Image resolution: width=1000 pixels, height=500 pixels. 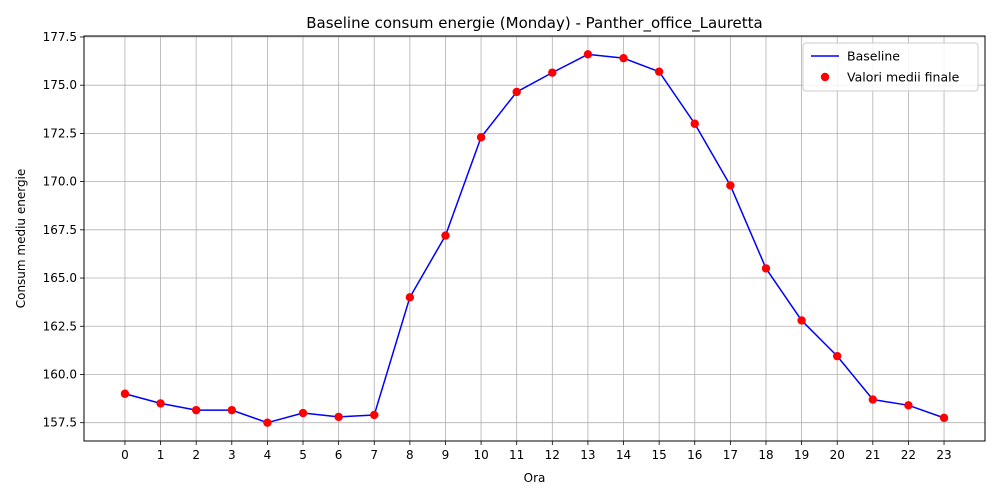 I want to click on x-tick-label: 22, so click(x=908, y=455).